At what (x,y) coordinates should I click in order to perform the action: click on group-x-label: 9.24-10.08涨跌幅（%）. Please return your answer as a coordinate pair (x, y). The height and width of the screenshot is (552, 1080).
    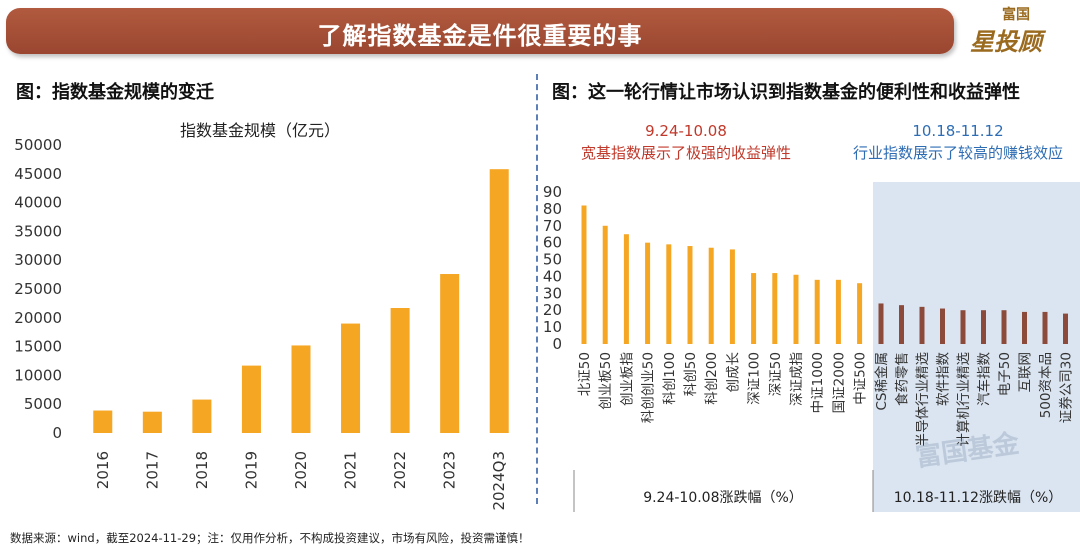
    Looking at the image, I should click on (723, 498).